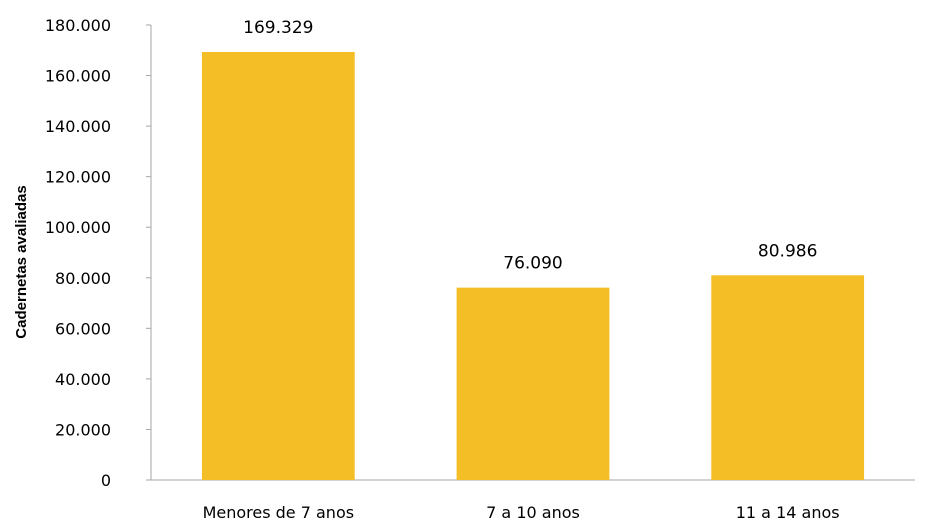 This screenshot has width=933, height=527. What do you see at coordinates (83, 278) in the screenshot?
I see `y-tick-label: 80.000` at bounding box center [83, 278].